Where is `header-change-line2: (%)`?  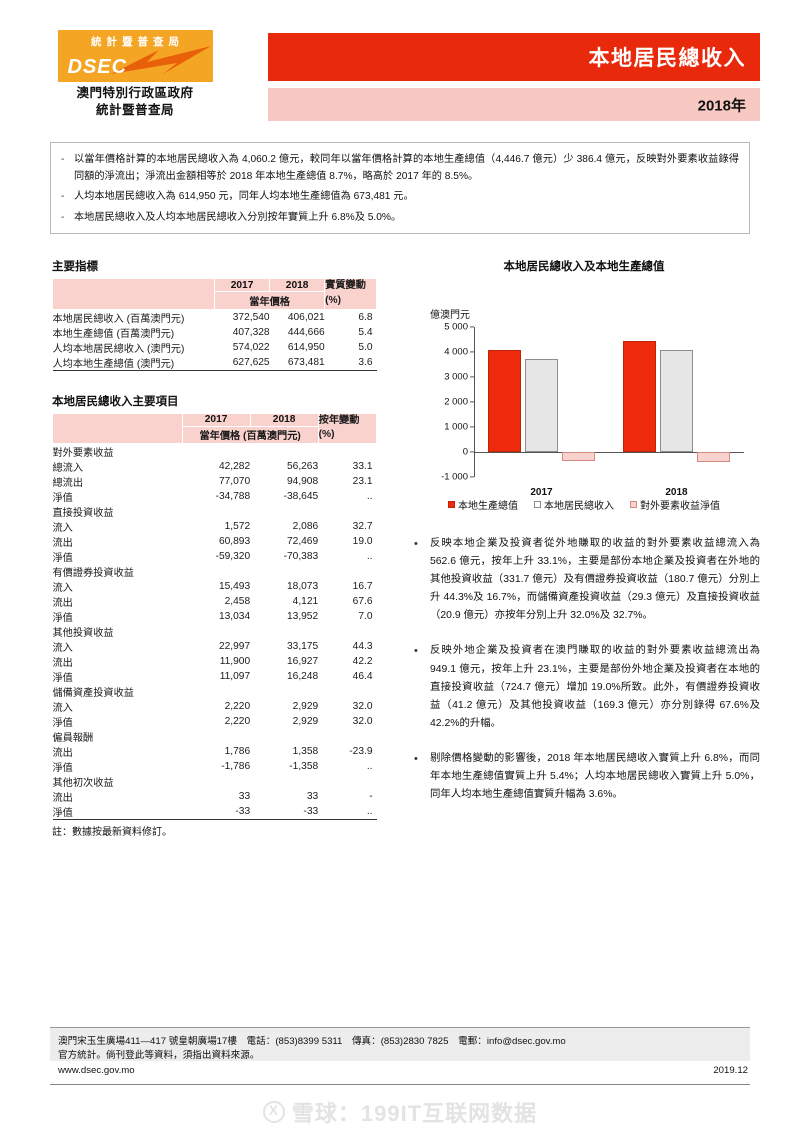
header-change-line2: (%) is located at coordinates (333, 300).